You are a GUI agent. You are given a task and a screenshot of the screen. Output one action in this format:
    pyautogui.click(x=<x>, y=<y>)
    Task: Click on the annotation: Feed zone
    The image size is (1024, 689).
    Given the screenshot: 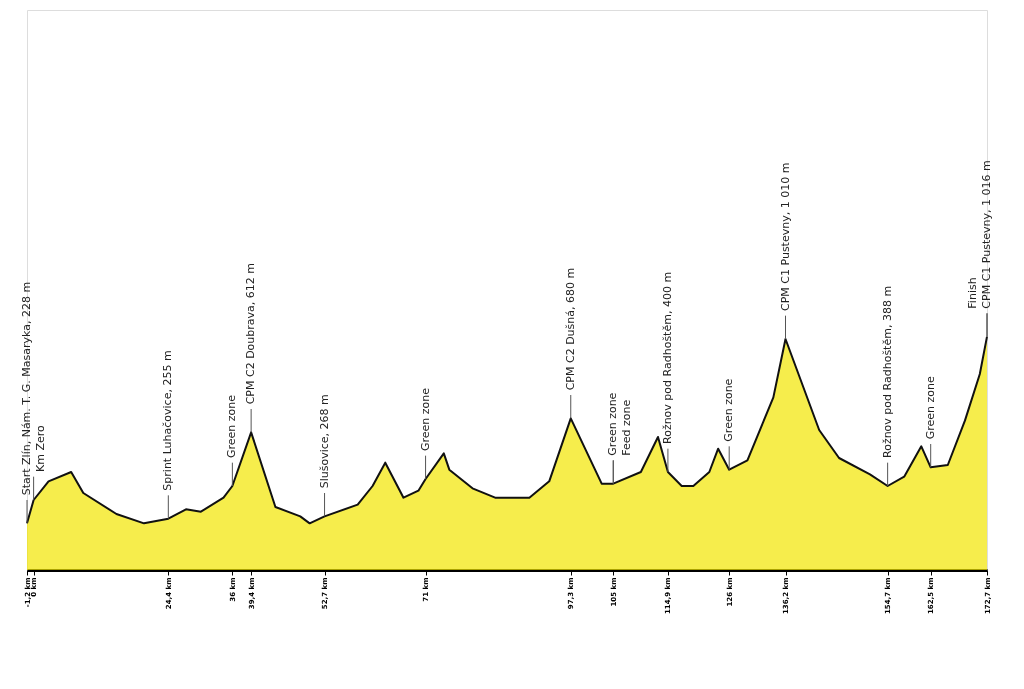 What is the action you would take?
    pyautogui.click(x=627, y=427)
    